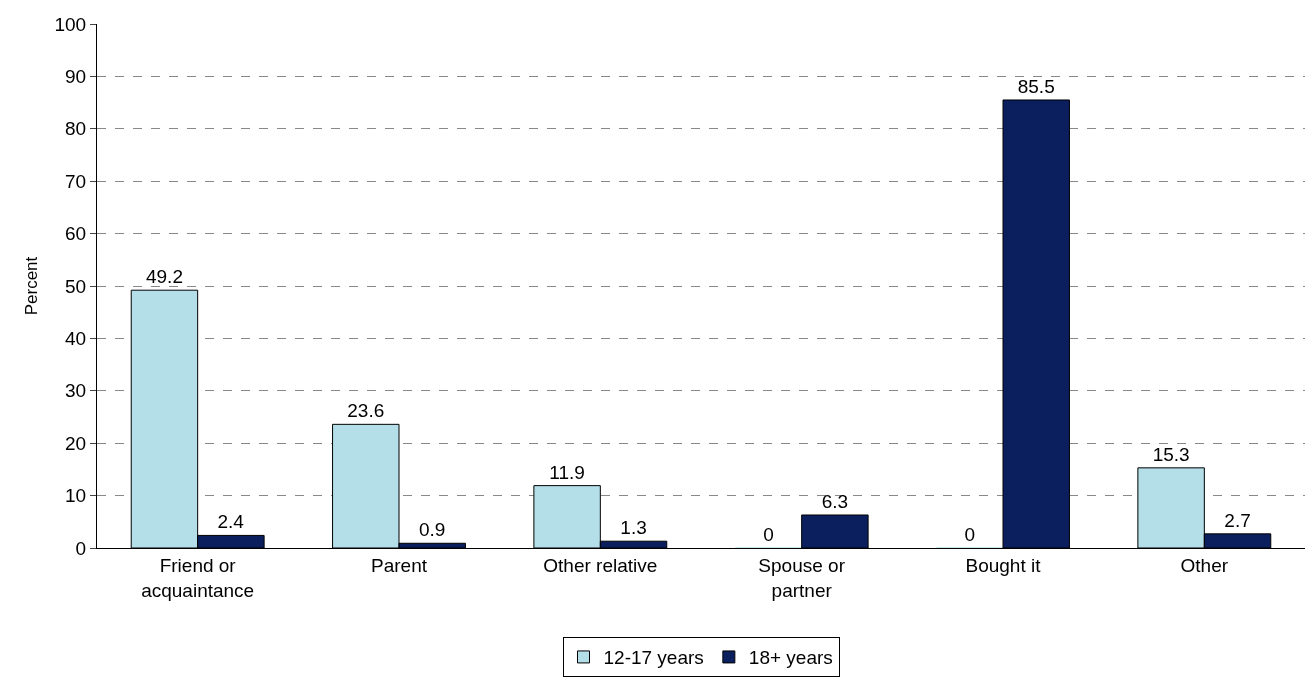  What do you see at coordinates (1171, 454) in the screenshot?
I see `data-label: 15.3` at bounding box center [1171, 454].